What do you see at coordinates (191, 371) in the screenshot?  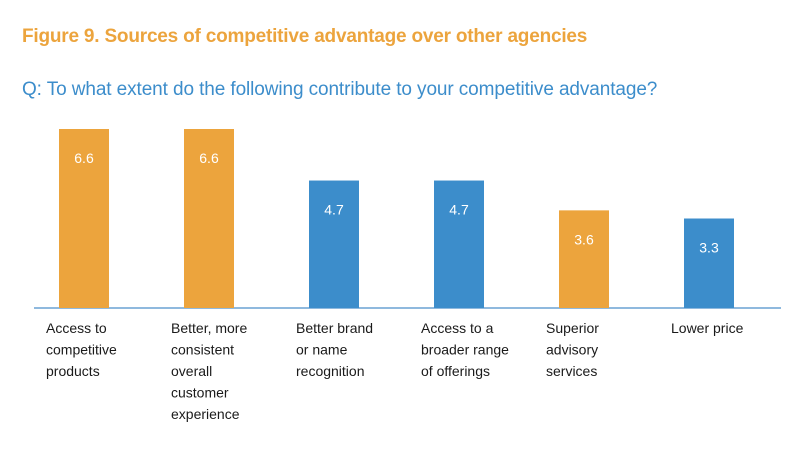 I see `category-label-line: overall` at bounding box center [191, 371].